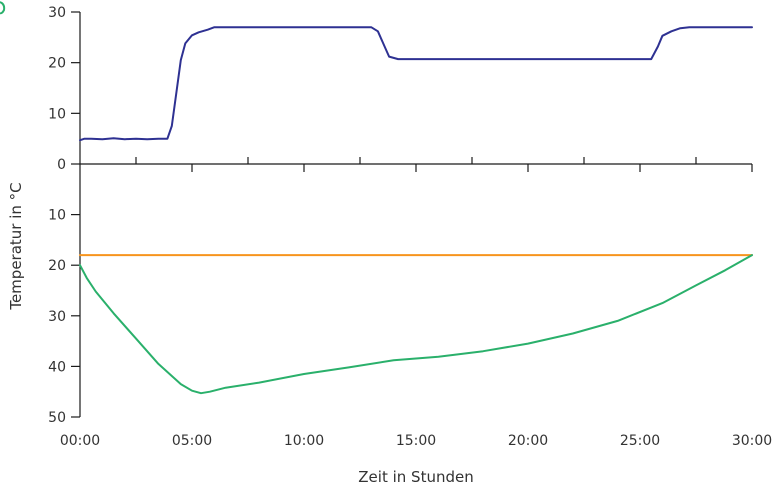  Describe the element at coordinates (57, 367) in the screenshot. I see `y-tick-label-bottom: 40` at that location.